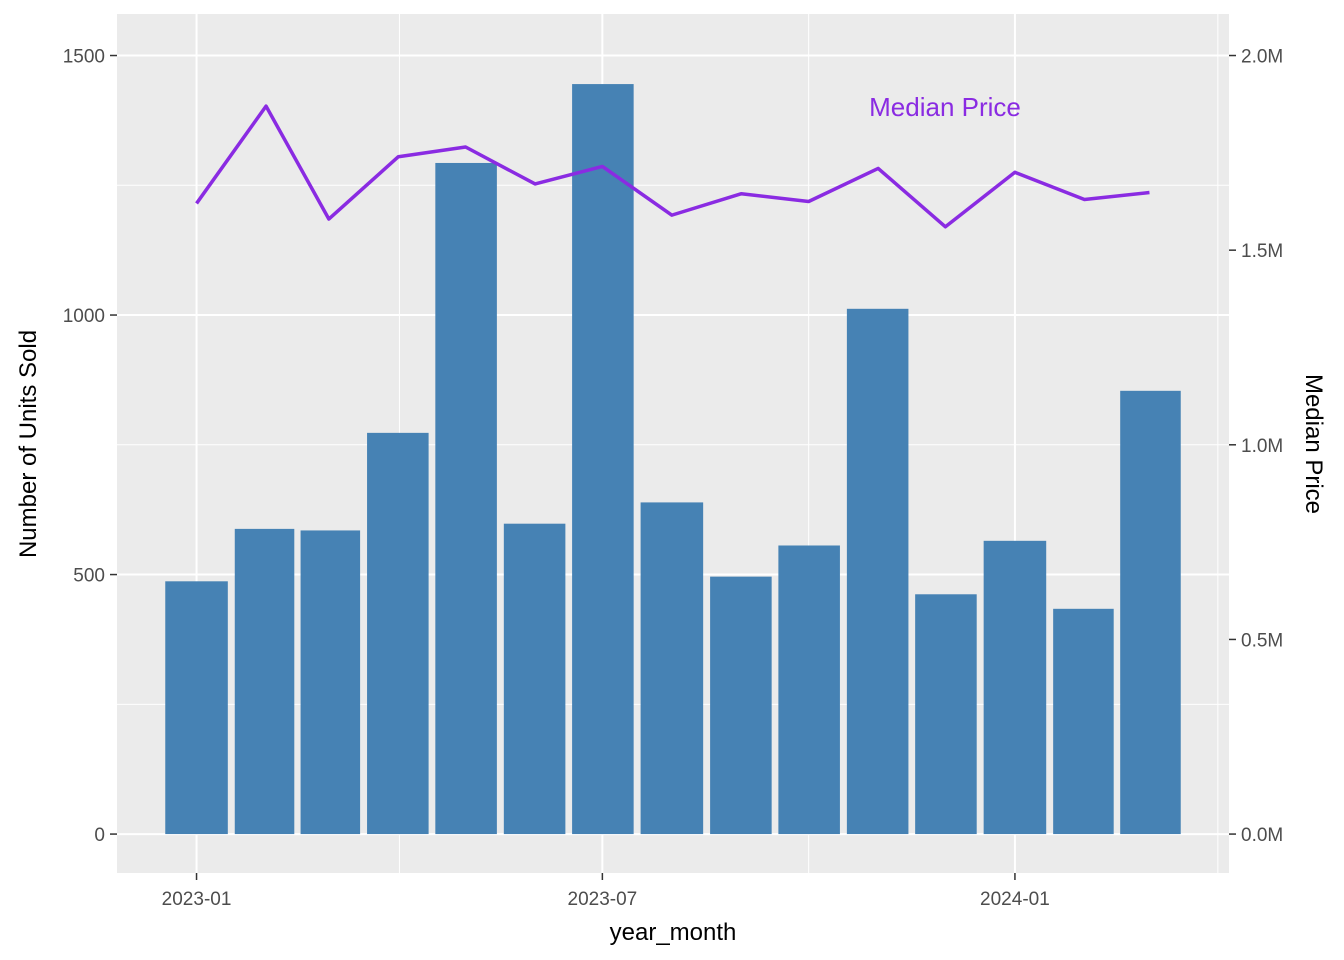  I want to click on left-axis: 0 500 1000 1500, so click(90, 446).